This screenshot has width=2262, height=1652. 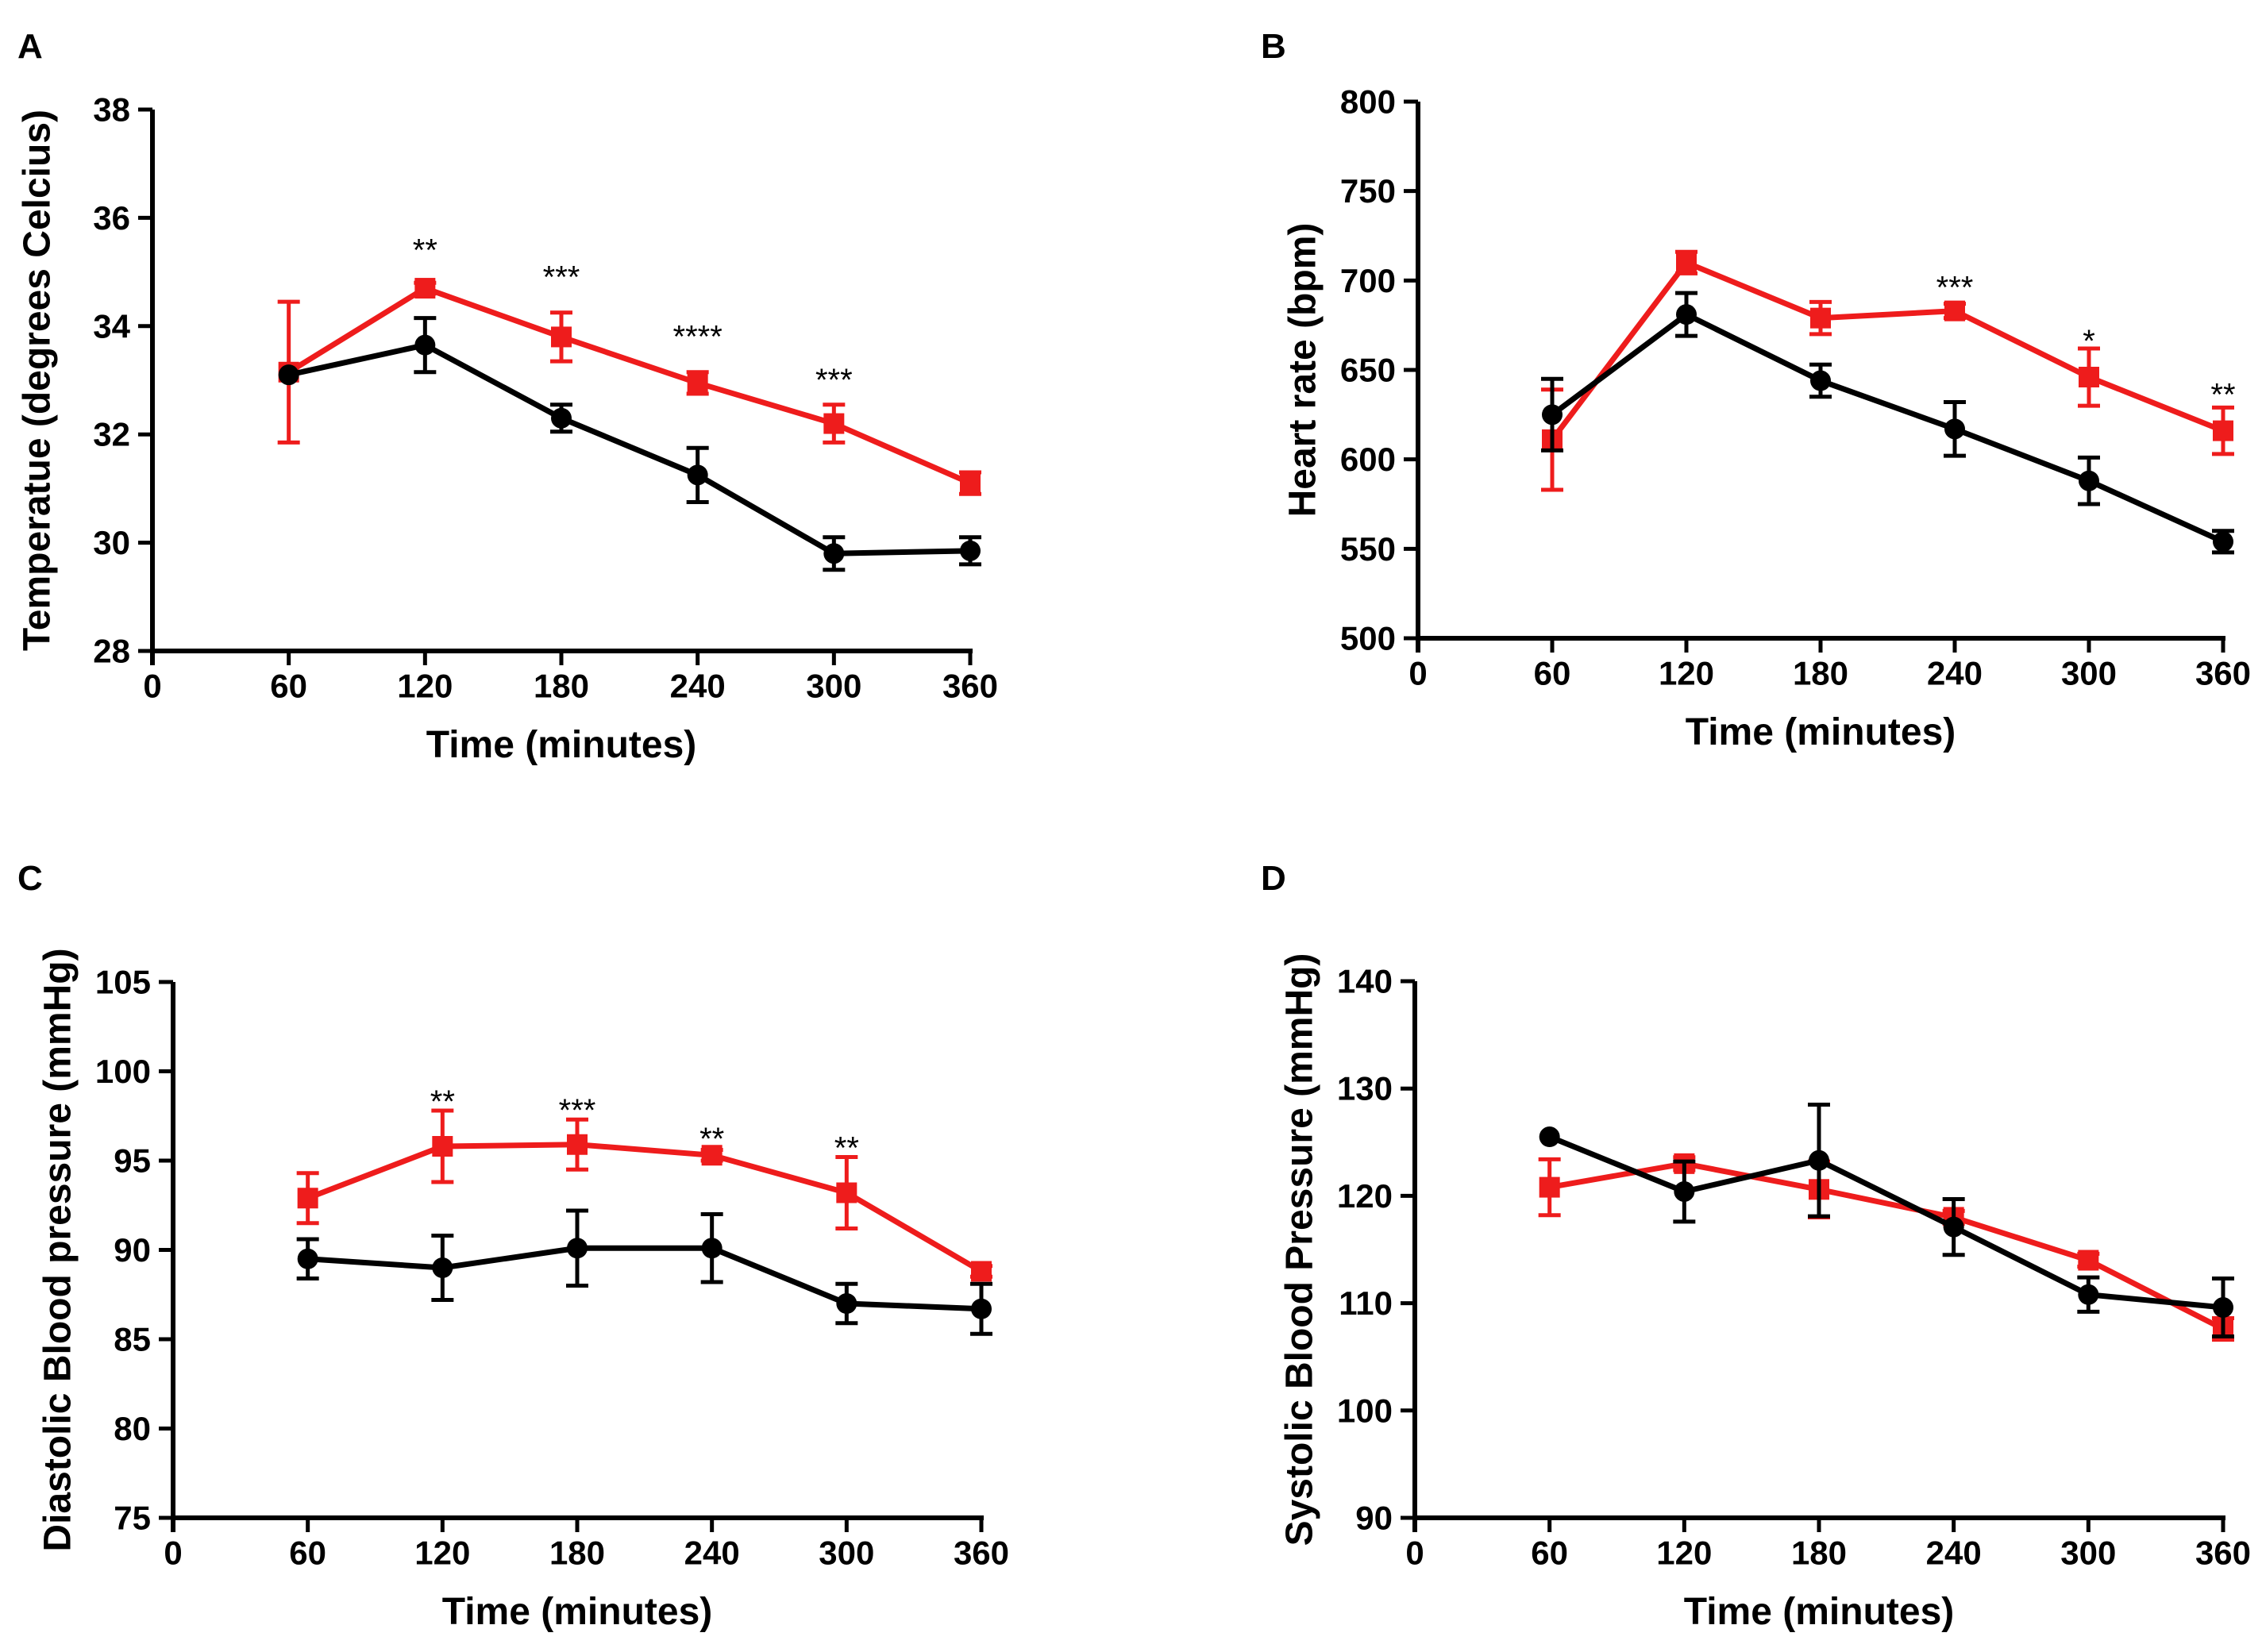 What do you see at coordinates (1366, 1303) in the screenshot?
I see `y-tick-label: 110` at bounding box center [1366, 1303].